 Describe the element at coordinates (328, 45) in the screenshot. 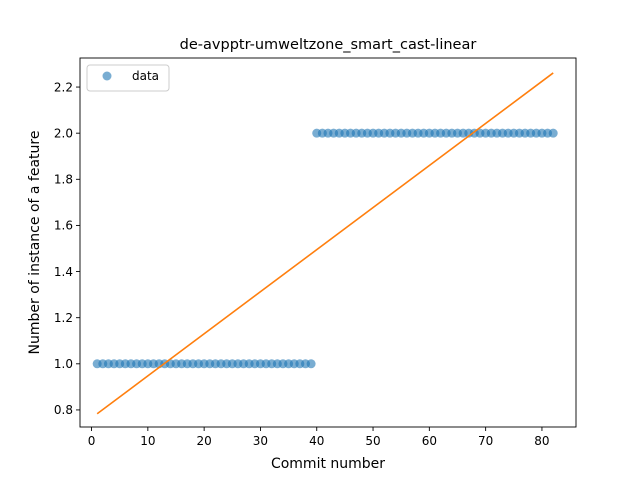

I see `chart-title: de-avpptr-umweltzone_smart_cast-linear` at that location.